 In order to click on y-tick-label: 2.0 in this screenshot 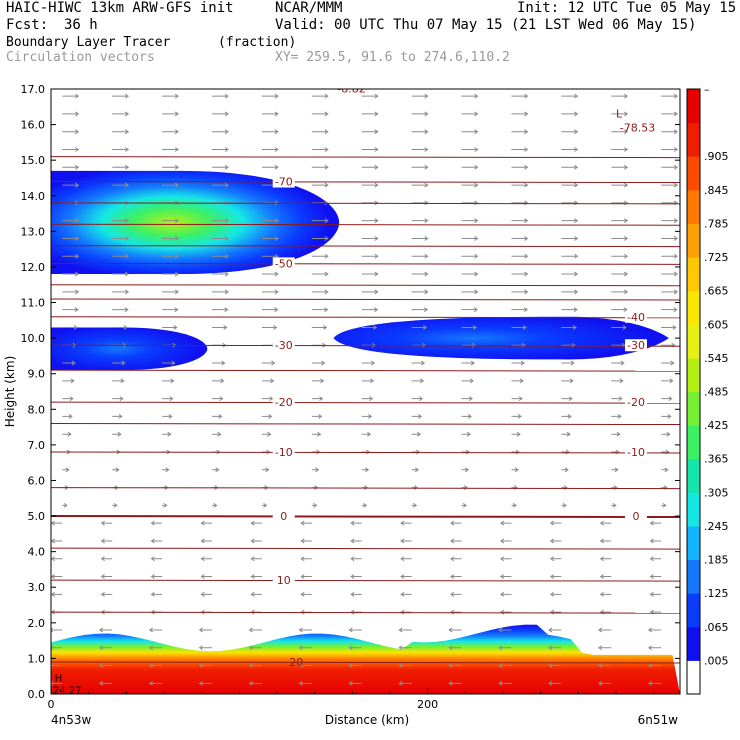, I will do `click(37, 623)`.